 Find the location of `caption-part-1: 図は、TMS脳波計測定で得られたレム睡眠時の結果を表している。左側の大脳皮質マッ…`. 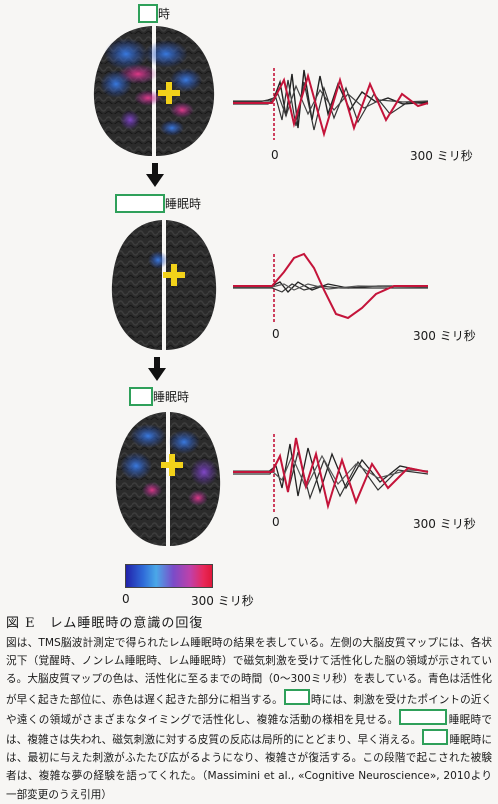

caption-part-1: 図は、TMS脳波計測定で得られたレム睡眠時の結果を表している。左側の大脳皮質マッ… is located at coordinates (249, 671).